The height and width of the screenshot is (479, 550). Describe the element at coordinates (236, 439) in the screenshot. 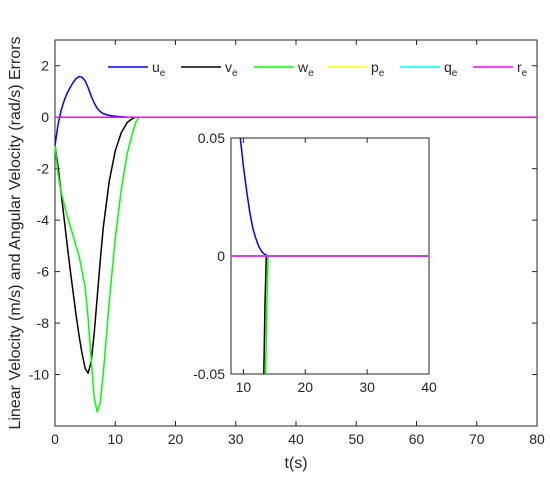

I see `main-x-tick-label: 30` at that location.